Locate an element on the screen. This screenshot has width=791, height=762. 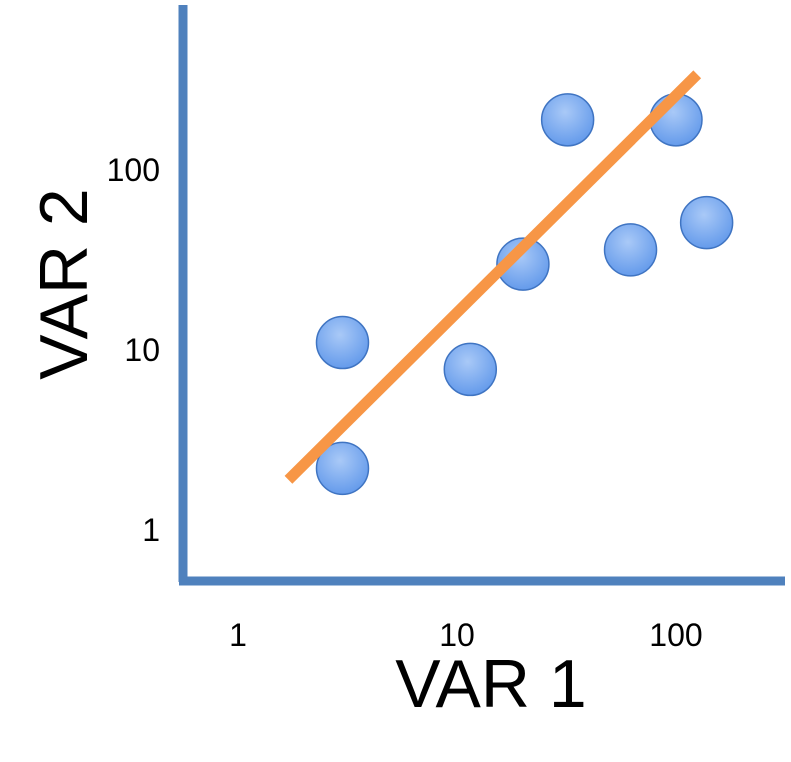
y-tick-labels: 1 10 100 is located at coordinates (133, 350).